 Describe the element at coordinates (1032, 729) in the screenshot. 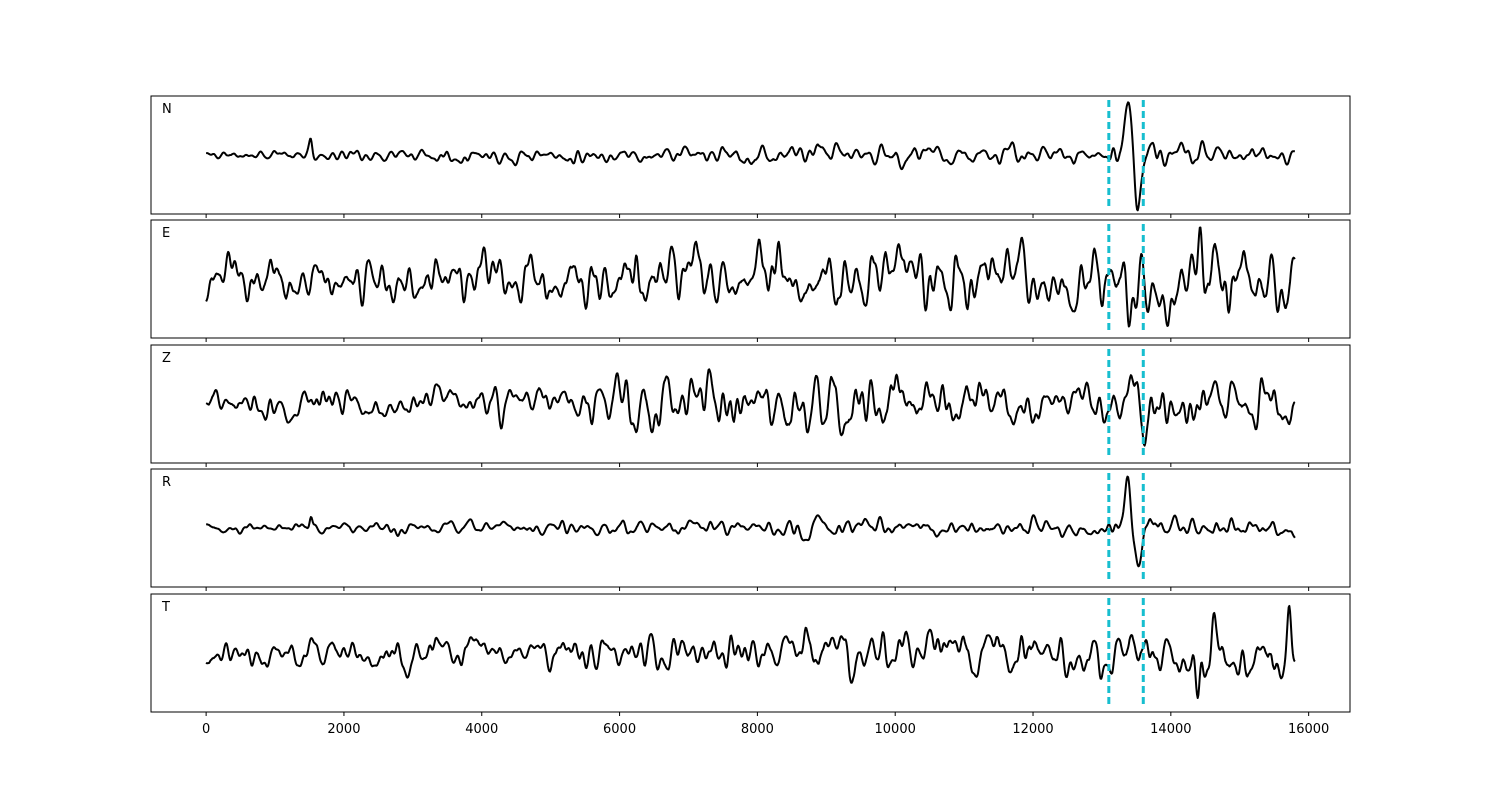

I see `x-tick-label: 12000` at that location.